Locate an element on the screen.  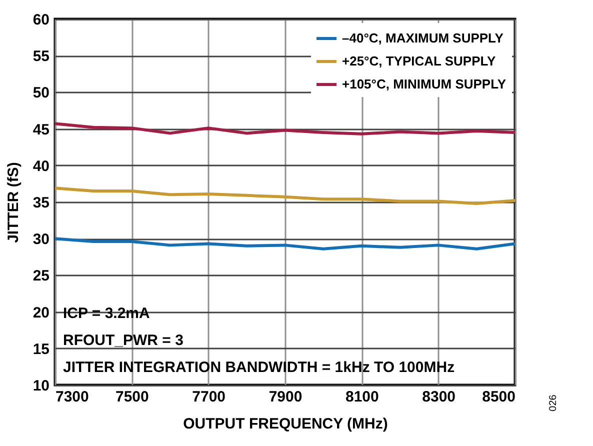
legend-label: +25°C, TYPICAL SUPPLY is located at coordinates (419, 61).